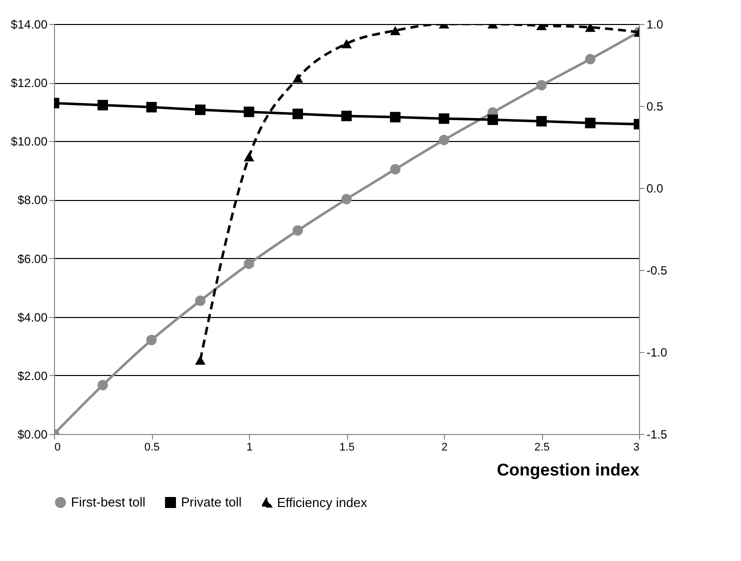 This screenshot has width=741, height=561. Describe the element at coordinates (29, 83) in the screenshot. I see `y-tick-label: $12.00` at that location.